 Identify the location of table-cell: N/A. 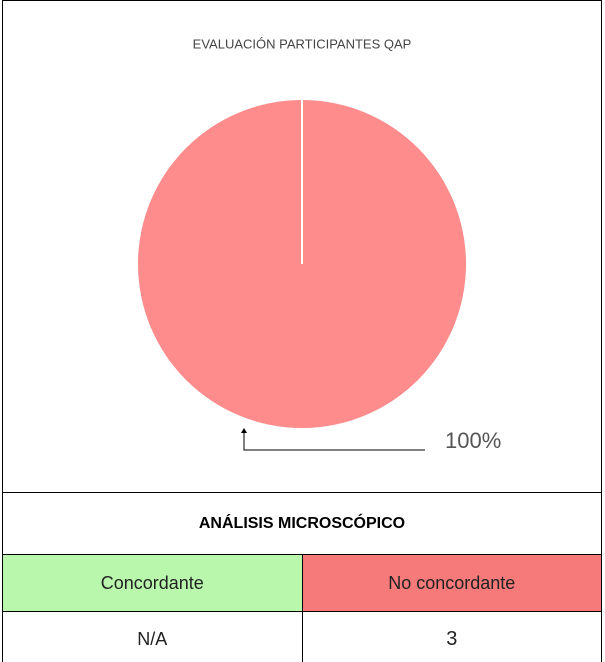
(152, 636).